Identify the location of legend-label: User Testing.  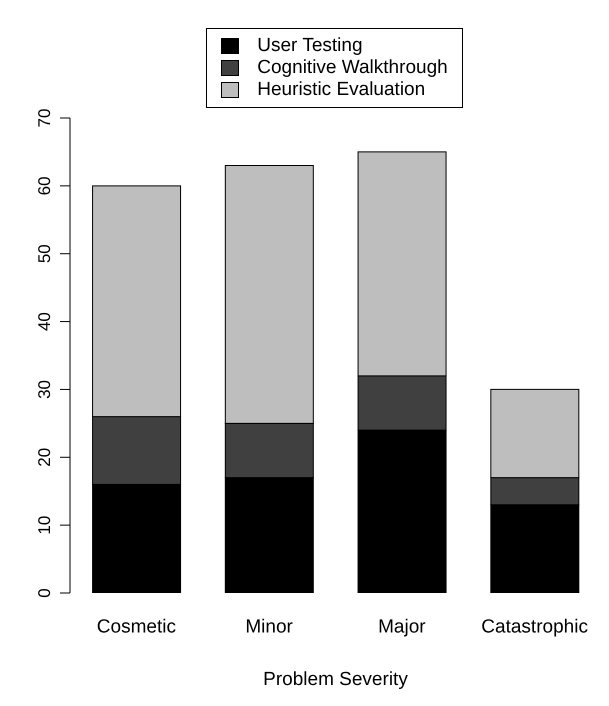
(310, 46).